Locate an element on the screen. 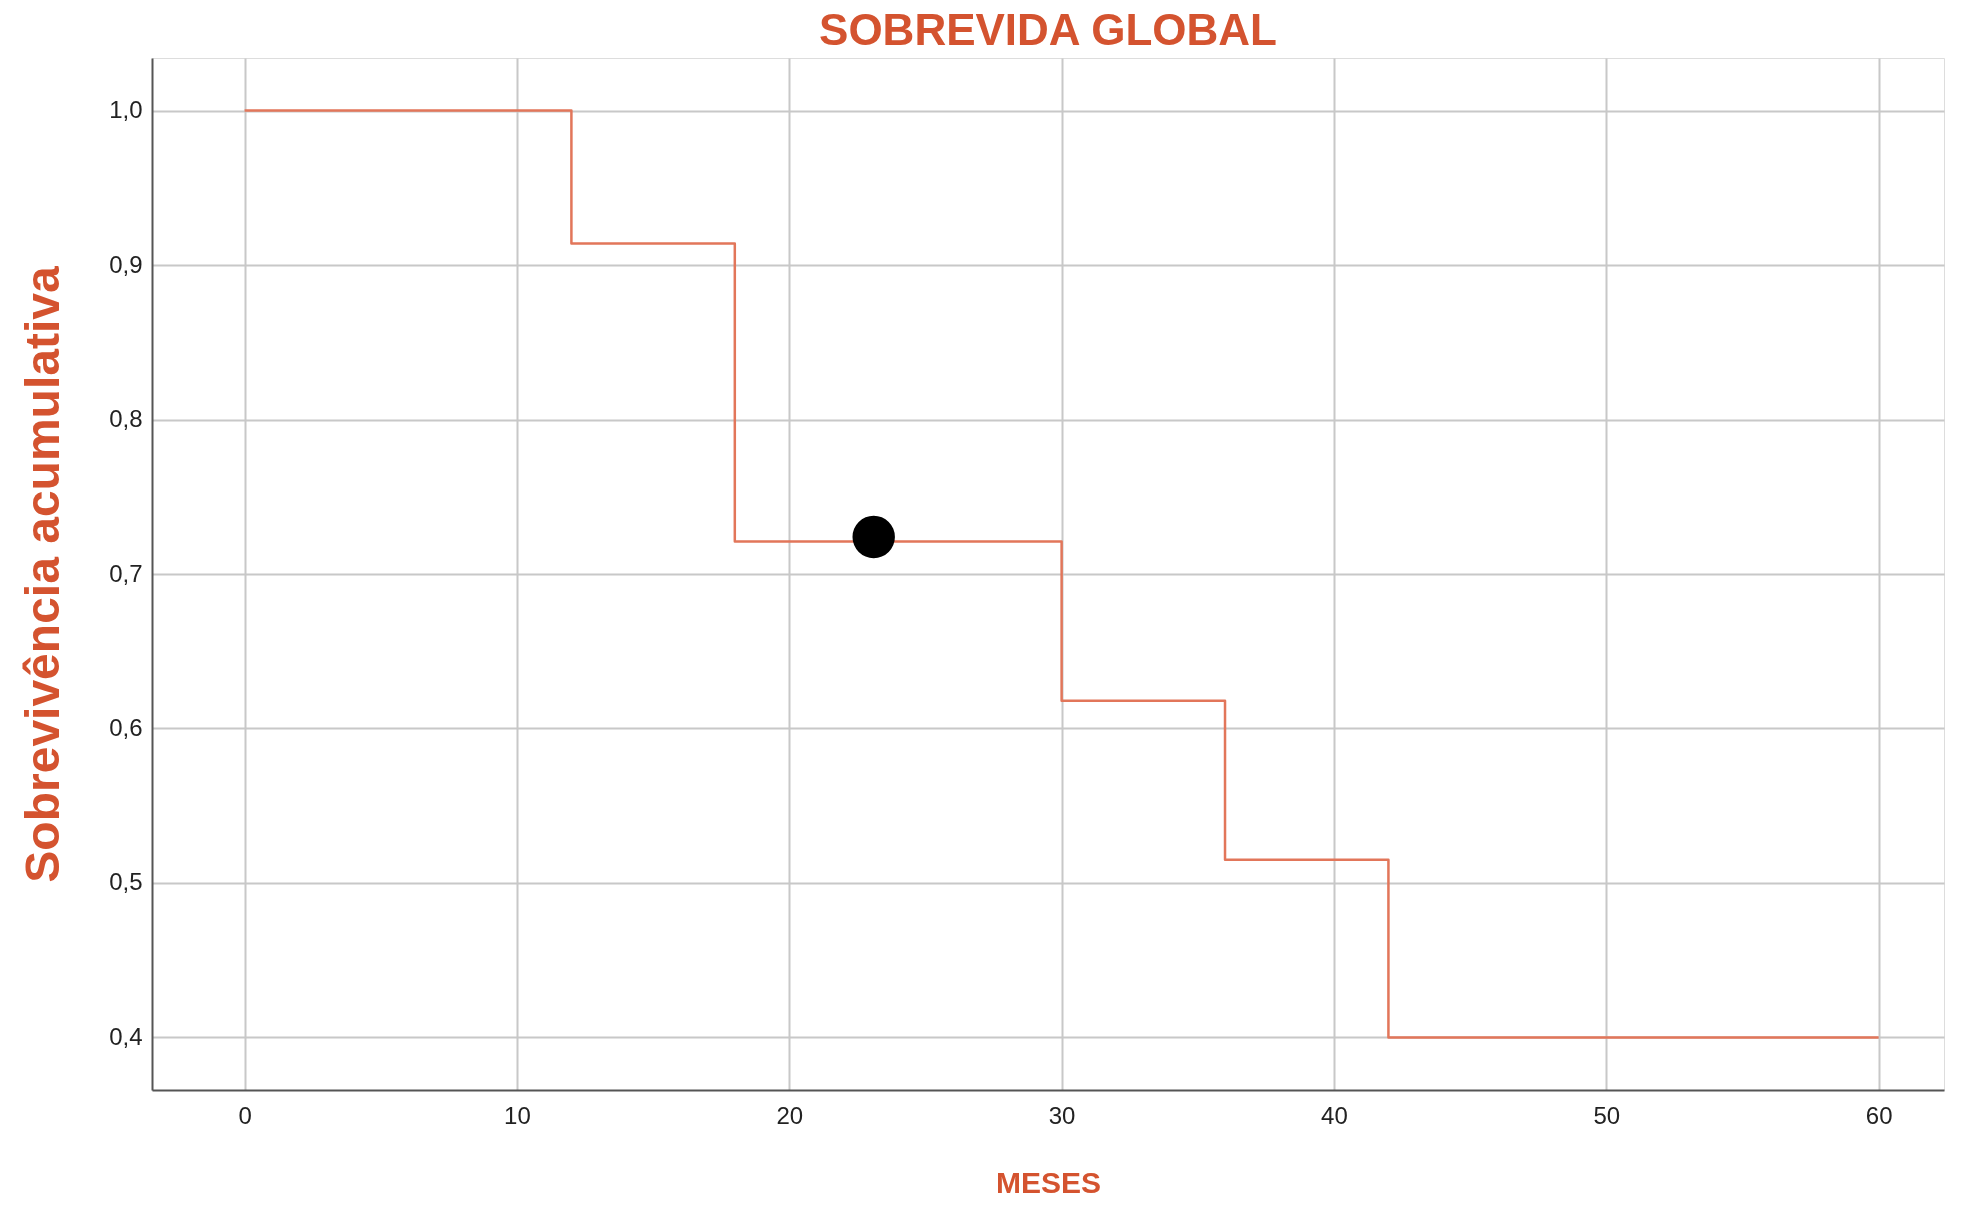 This screenshot has width=1974, height=1218. x-tick-label: 20 is located at coordinates (790, 1115).